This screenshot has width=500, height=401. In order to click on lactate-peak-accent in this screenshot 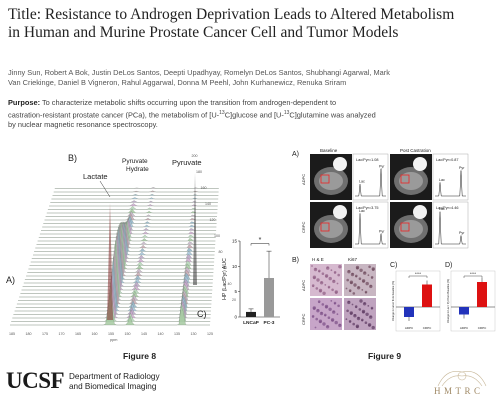, I will do `click(110, 261)`.